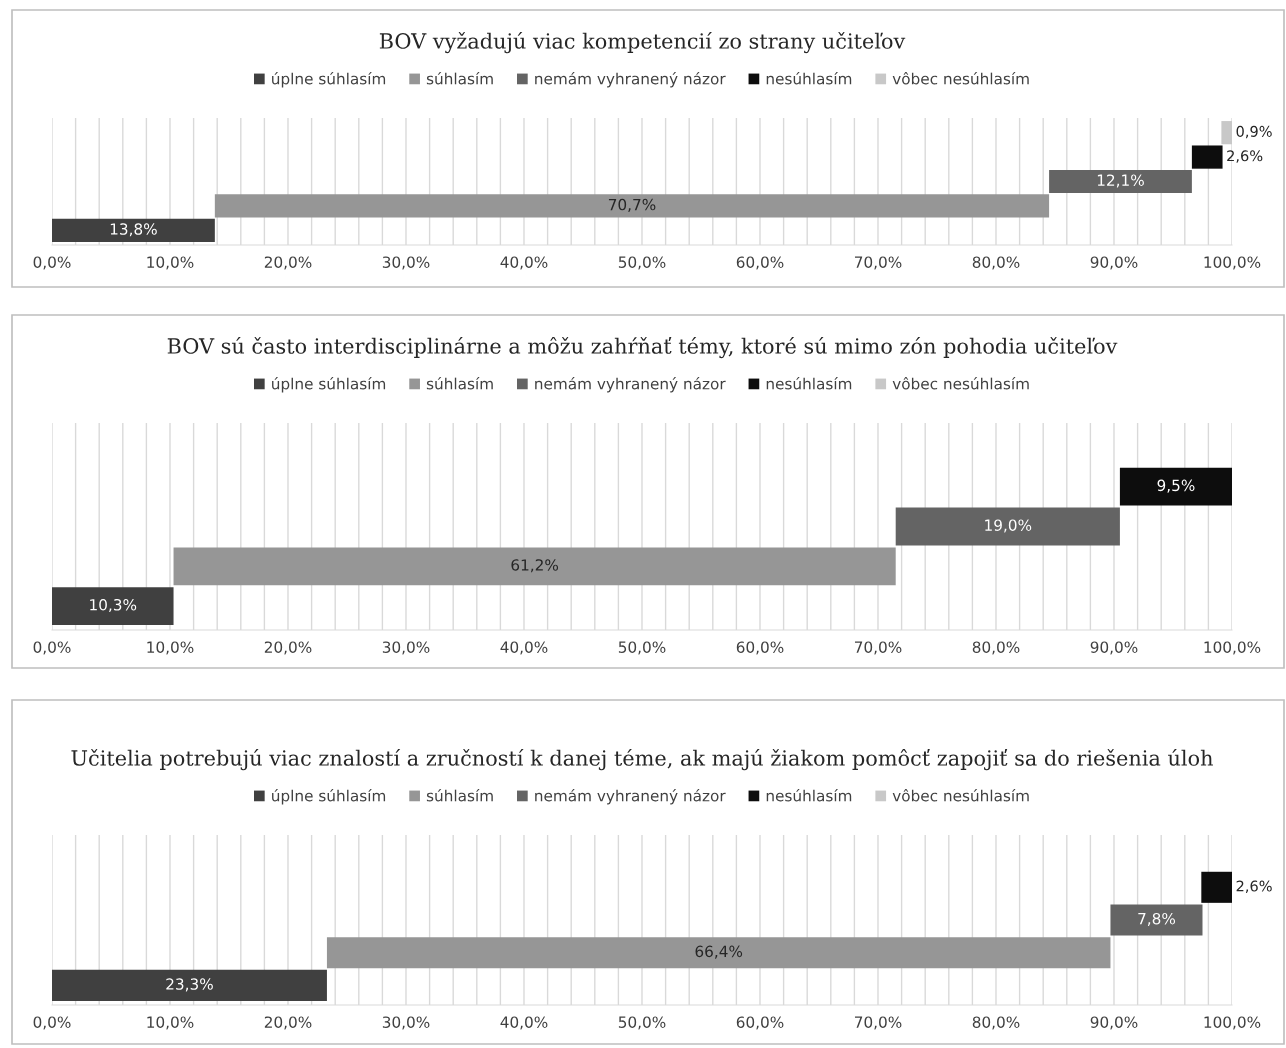 The width and height of the screenshot is (1286, 1048). What do you see at coordinates (189, 985) in the screenshot?
I see `data-label: 23,3%` at bounding box center [189, 985].